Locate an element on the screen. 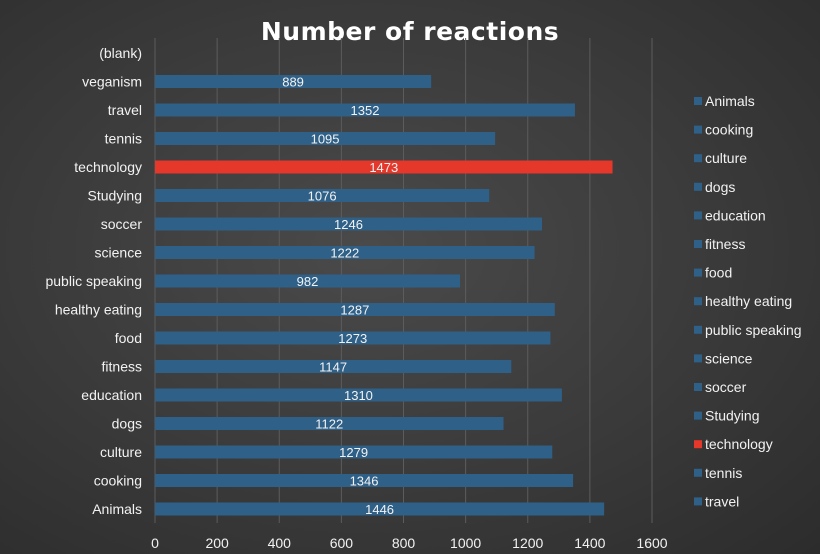  legend-label-fitness: fitness is located at coordinates (725, 244).